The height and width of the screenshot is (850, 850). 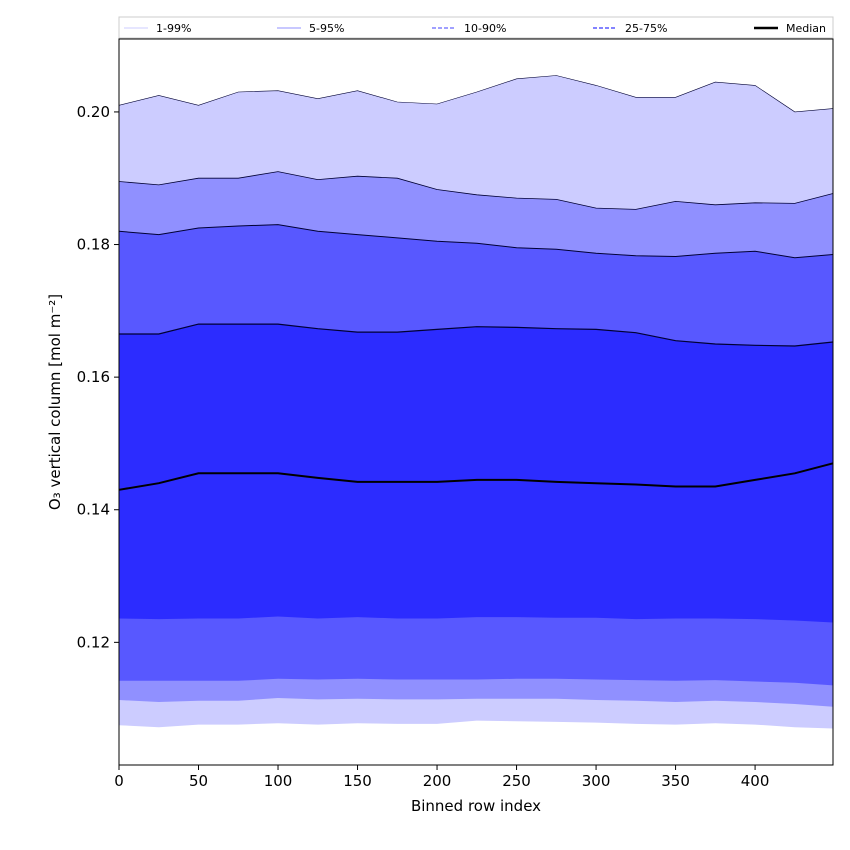 I want to click on x-tick-label: 50, so click(x=198, y=781).